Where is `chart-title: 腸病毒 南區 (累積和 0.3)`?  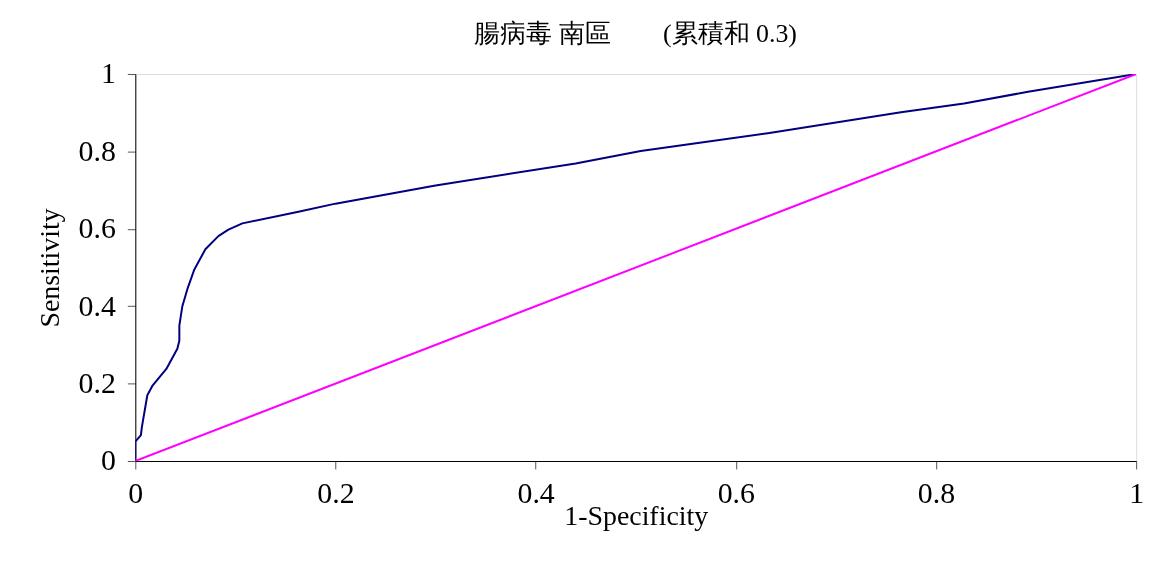 chart-title: 腸病毒 南區 (累積和 0.3) is located at coordinates (635, 34).